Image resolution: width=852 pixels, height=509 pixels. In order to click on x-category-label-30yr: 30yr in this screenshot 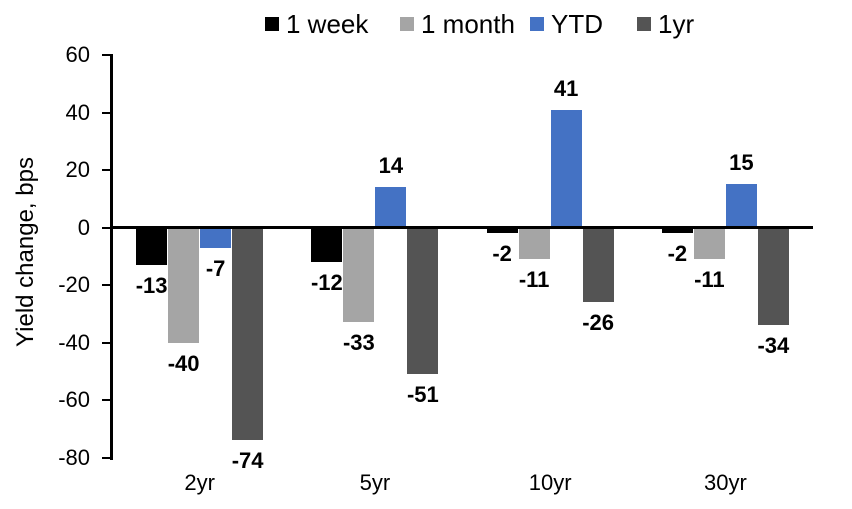, I will do `click(725, 482)`.